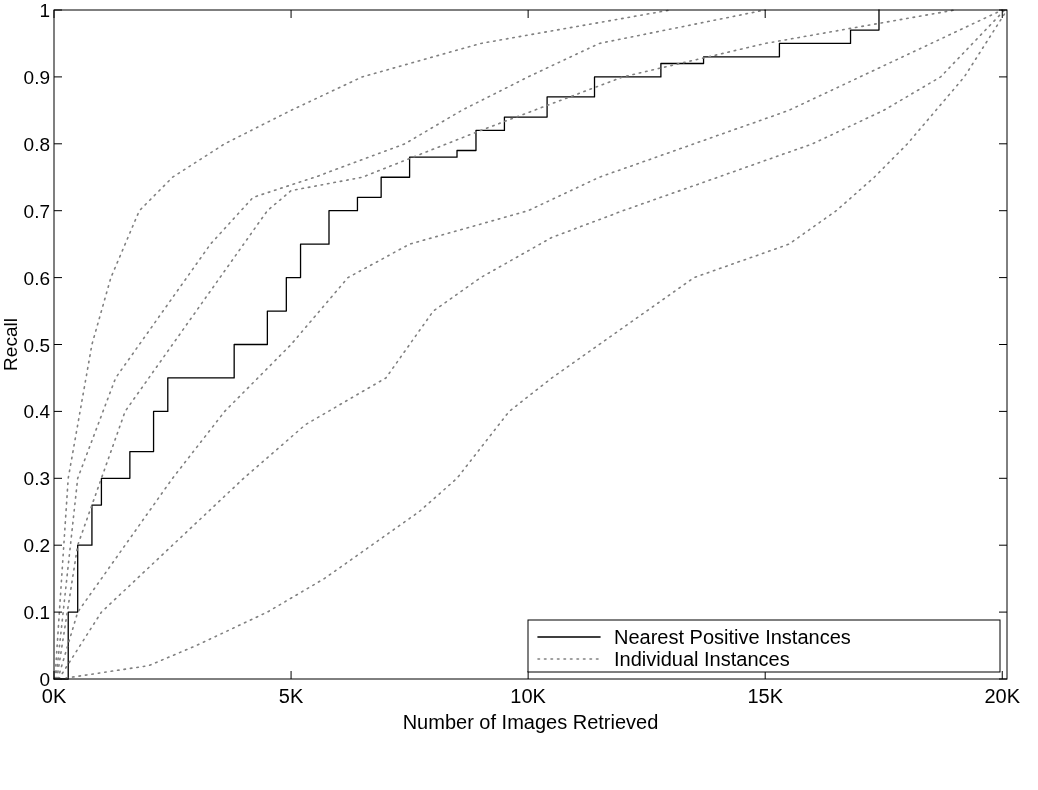 The image size is (1038, 790). I want to click on y-tick-label: 0.5, so click(36, 345).